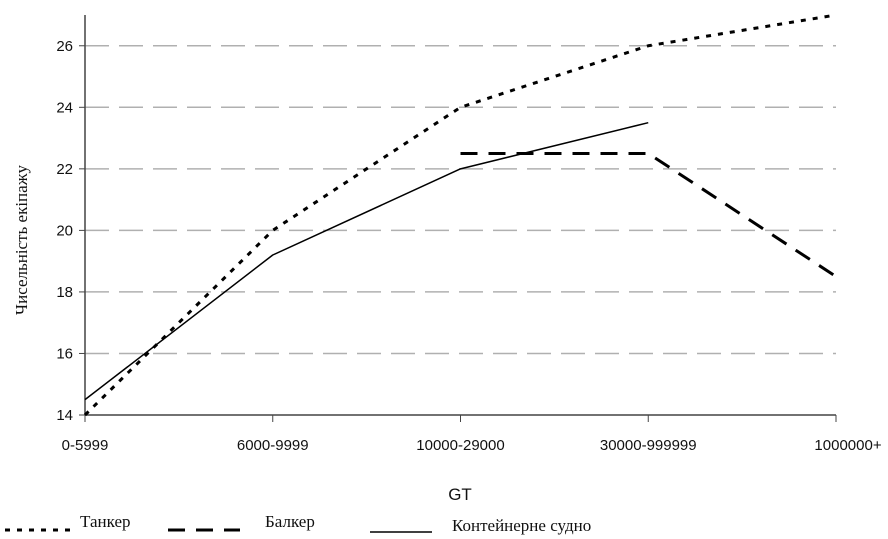 The width and height of the screenshot is (888, 539). What do you see at coordinates (64, 46) in the screenshot?
I see `y-tick-label-26: 26` at bounding box center [64, 46].